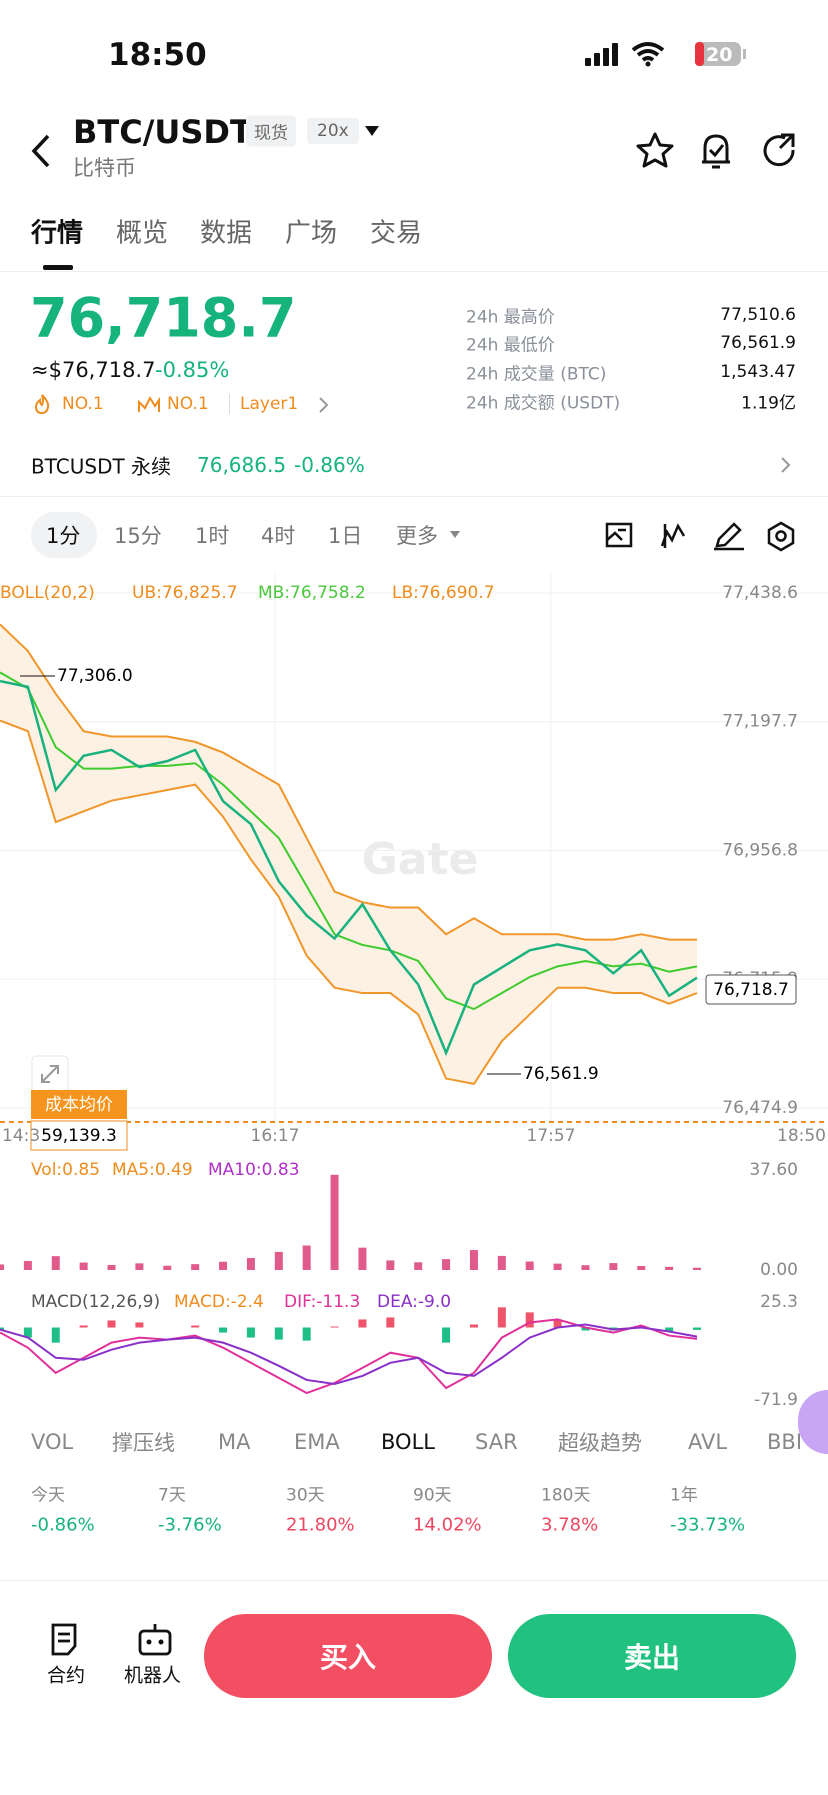 This screenshot has height=1795, width=828. Describe the element at coordinates (704, 536) in the screenshot. I see `chart-tools` at that location.